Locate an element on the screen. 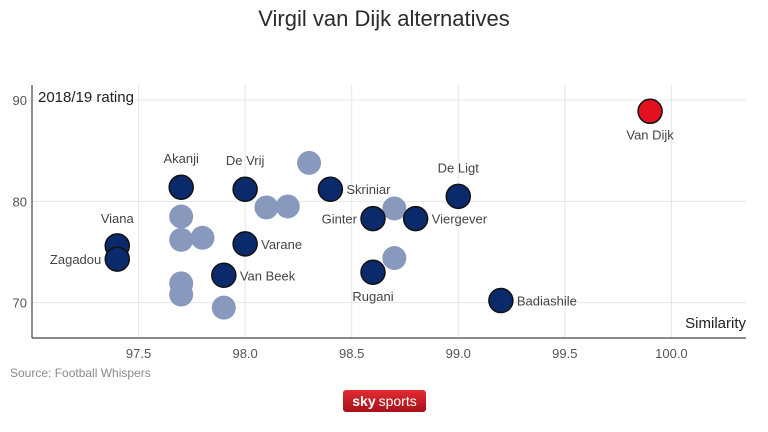  label-ginter: Ginter is located at coordinates (340, 219).